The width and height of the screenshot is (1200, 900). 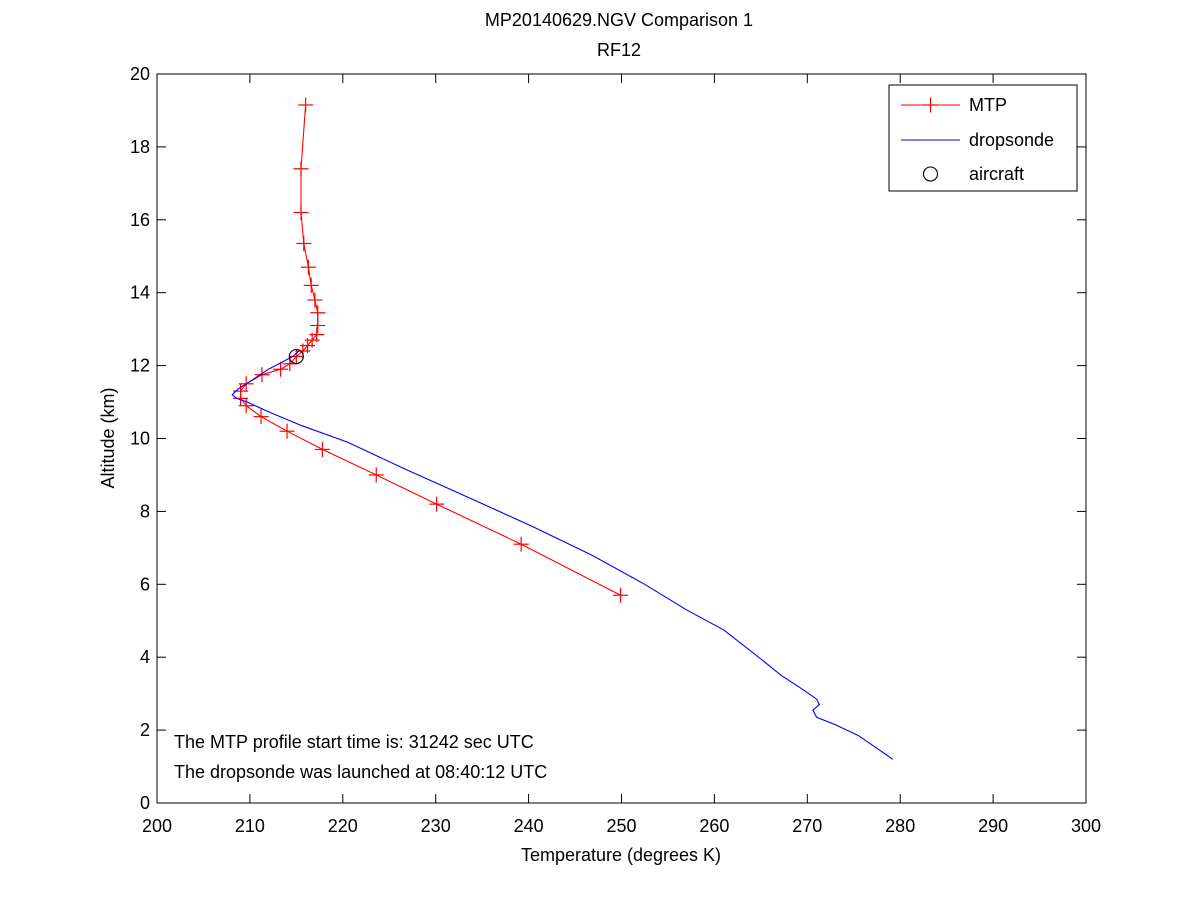 I want to click on x-tick-label: 250, so click(x=621, y=826).